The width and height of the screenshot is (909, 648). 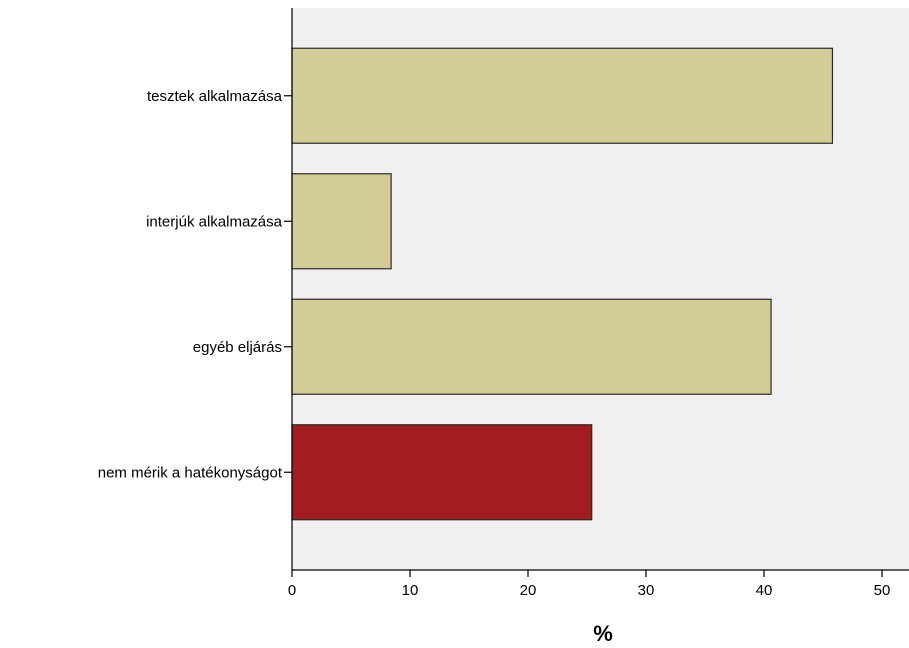 I want to click on y-tick-label-3: nem mérik a hatékonyságot, so click(x=190, y=472).